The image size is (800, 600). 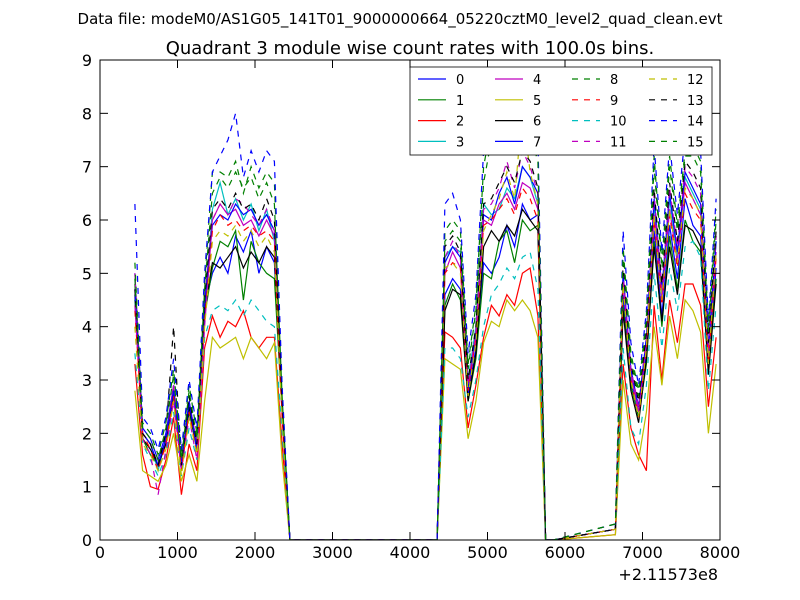 What do you see at coordinates (537, 142) in the screenshot?
I see `legend-label-7: 7` at bounding box center [537, 142].